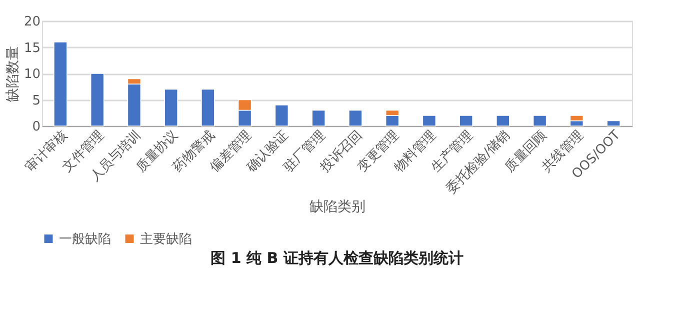 This screenshot has width=680, height=331. I want to click on y-tick-label: 0, so click(36, 127).